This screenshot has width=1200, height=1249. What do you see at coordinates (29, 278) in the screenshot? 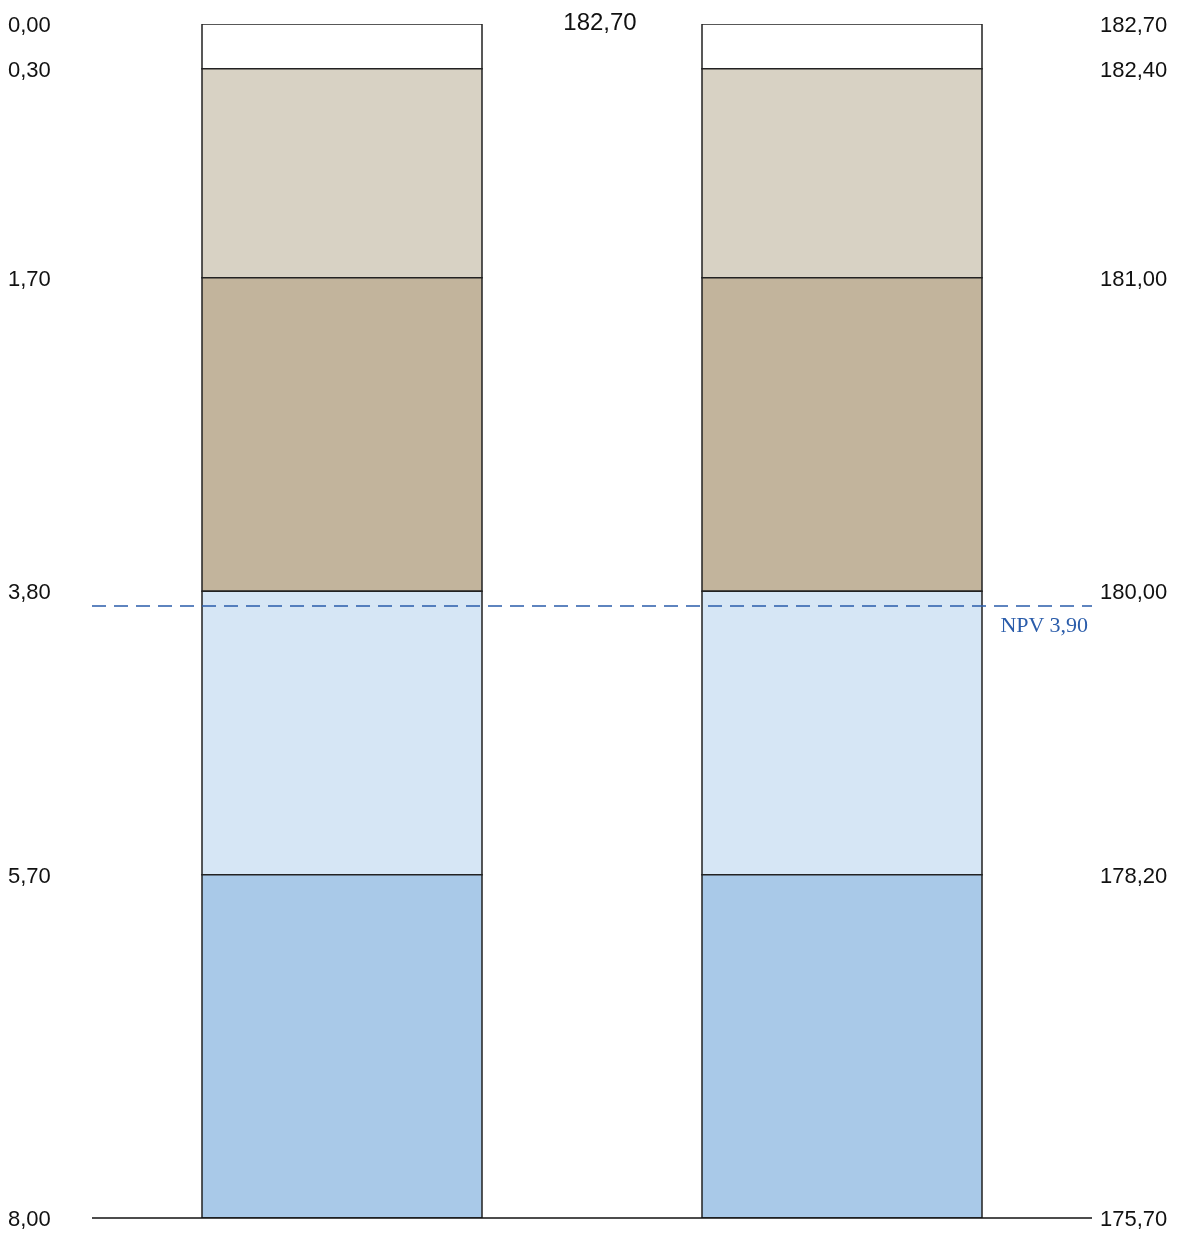
I see `y-tick-label: 1,70` at bounding box center [29, 278].